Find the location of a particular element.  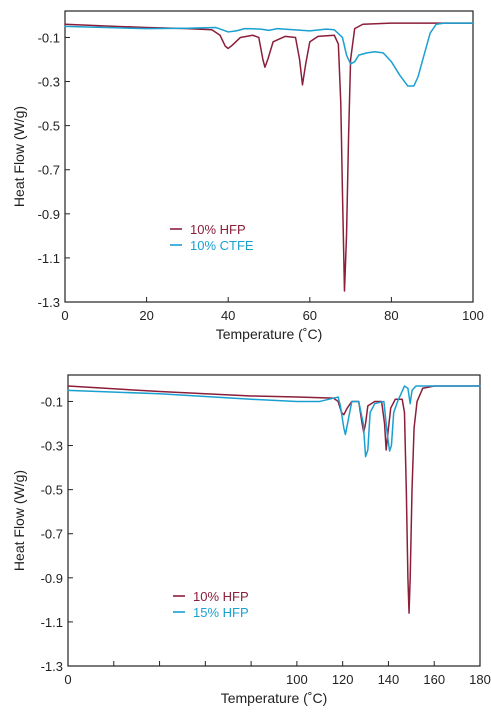

x-tick-label: 40 is located at coordinates (228, 315).